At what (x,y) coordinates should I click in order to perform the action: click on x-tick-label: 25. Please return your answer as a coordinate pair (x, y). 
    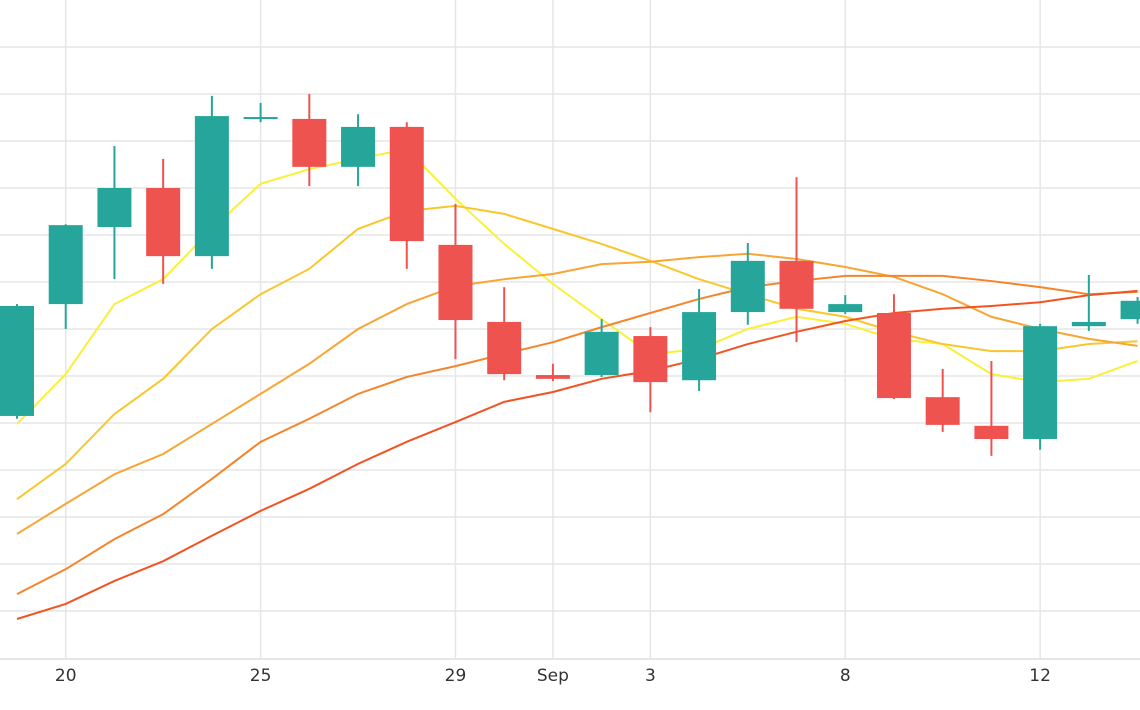
    Looking at the image, I should click on (261, 676).